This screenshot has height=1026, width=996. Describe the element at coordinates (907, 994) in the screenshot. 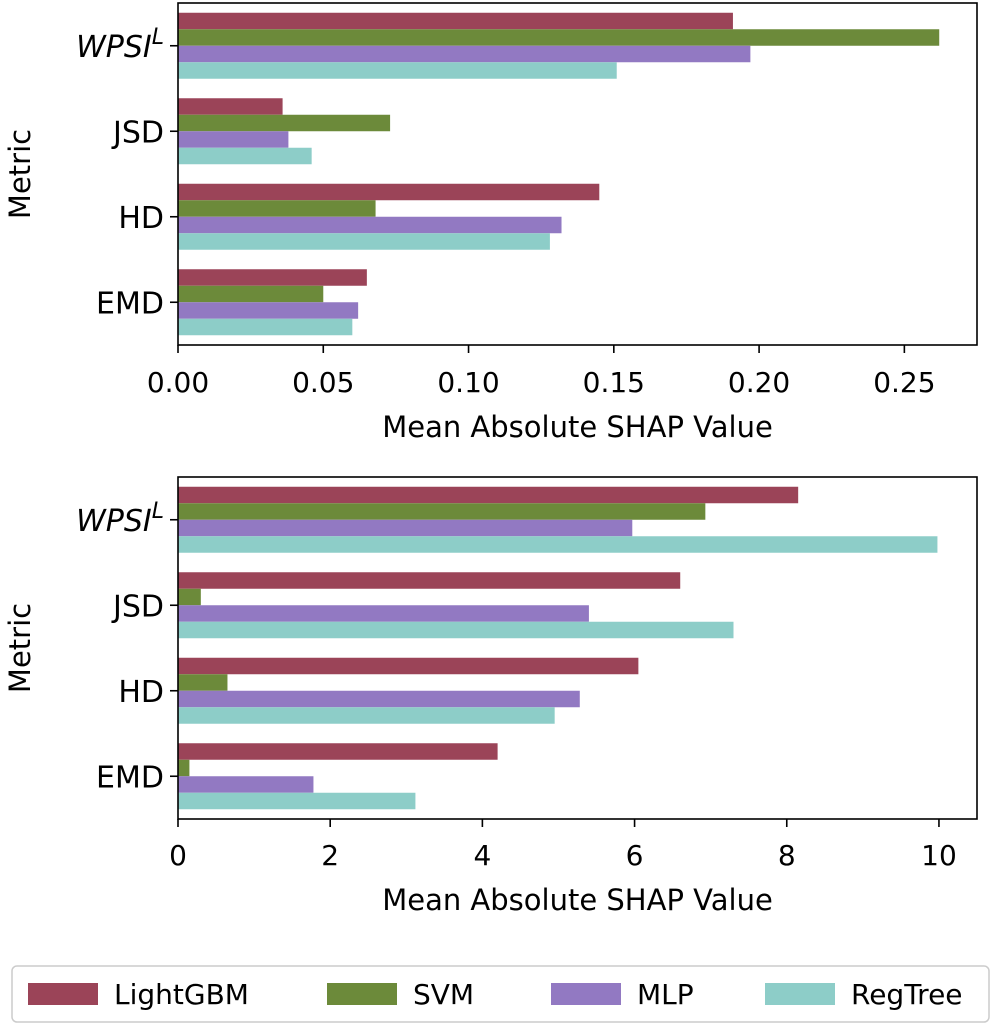

I see `legend-label-regtree: RegTree` at that location.